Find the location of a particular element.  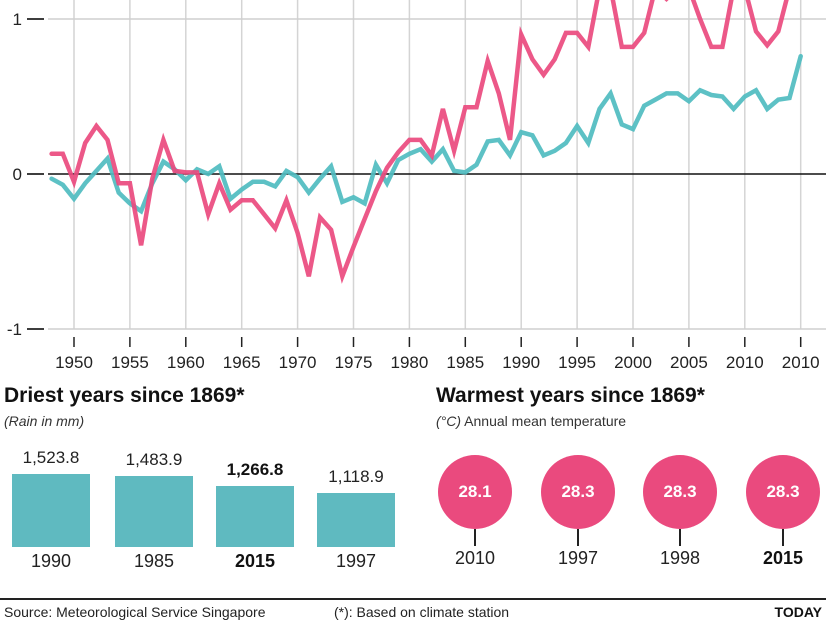

x-tick-label: 1950 is located at coordinates (74, 362).